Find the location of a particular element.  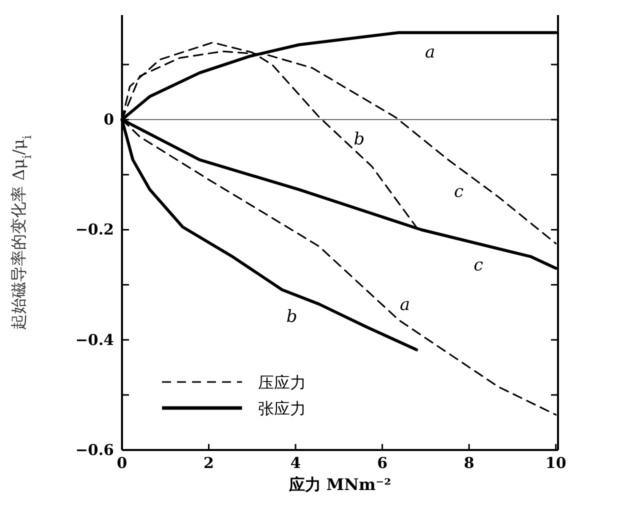

x-tick-label: 0 is located at coordinates (122, 463).